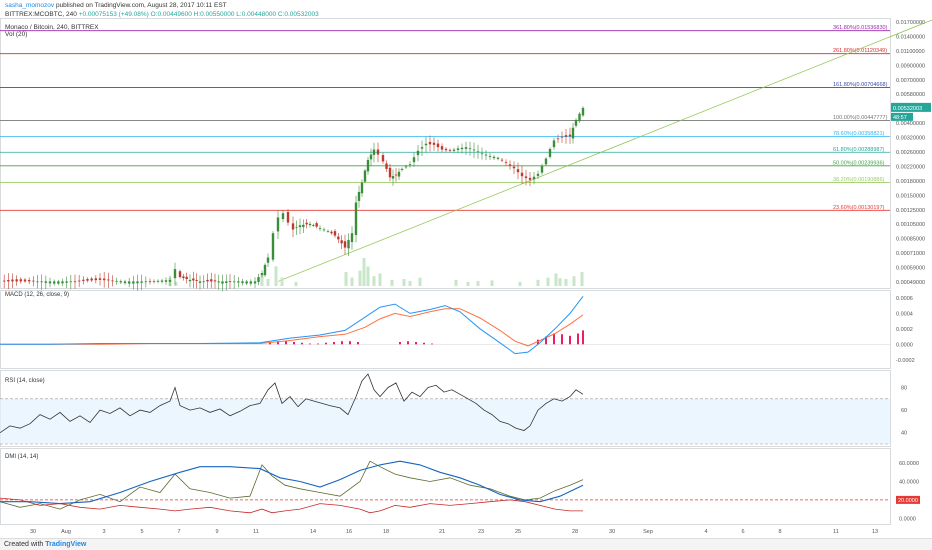 The height and width of the screenshot is (550, 932). I want to click on macd-axis-label: 0.0006, so click(904, 299).